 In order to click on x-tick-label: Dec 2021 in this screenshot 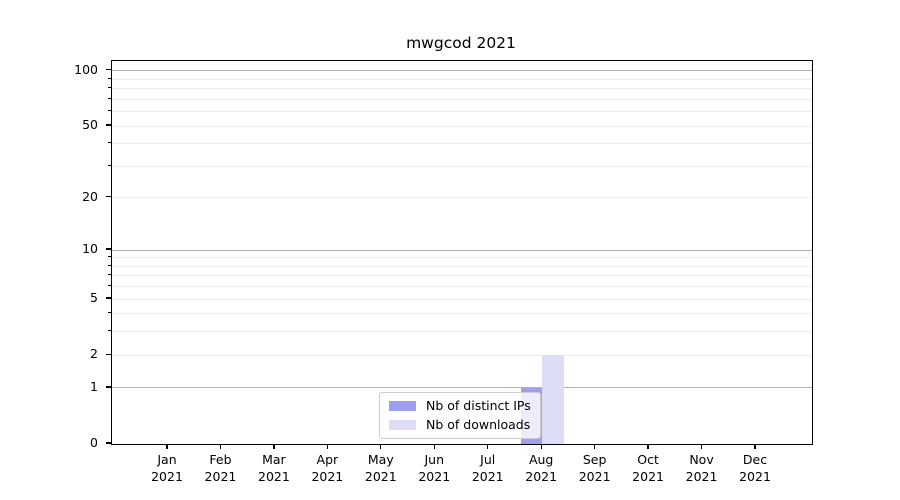, I will do `click(755, 468)`.